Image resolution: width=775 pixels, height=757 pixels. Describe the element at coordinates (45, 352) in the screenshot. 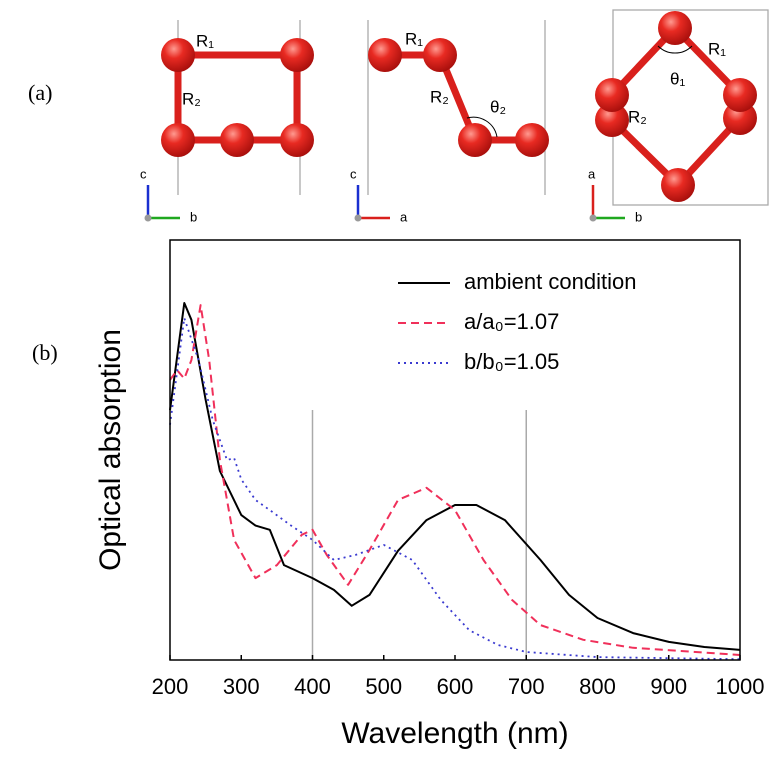

I see `panel-label: (b)` at that location.